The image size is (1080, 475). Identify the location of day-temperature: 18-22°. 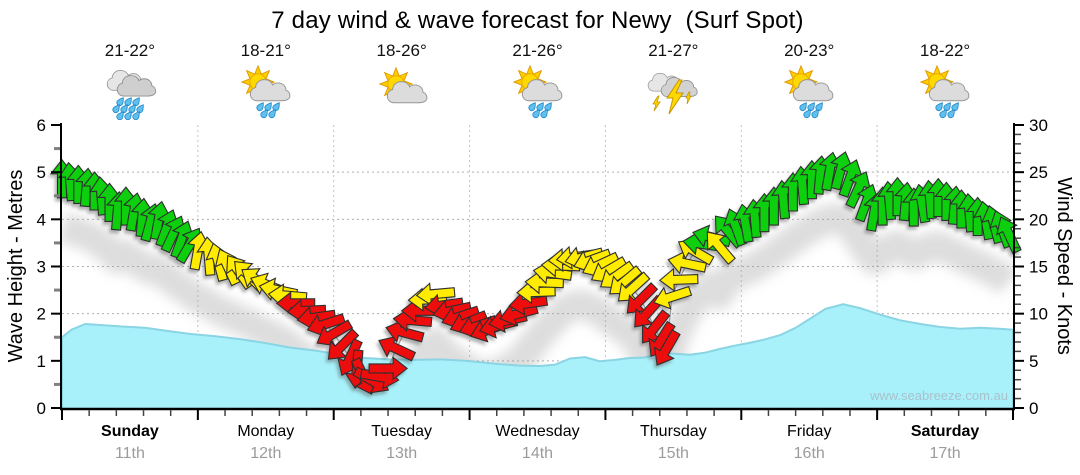
(945, 50).